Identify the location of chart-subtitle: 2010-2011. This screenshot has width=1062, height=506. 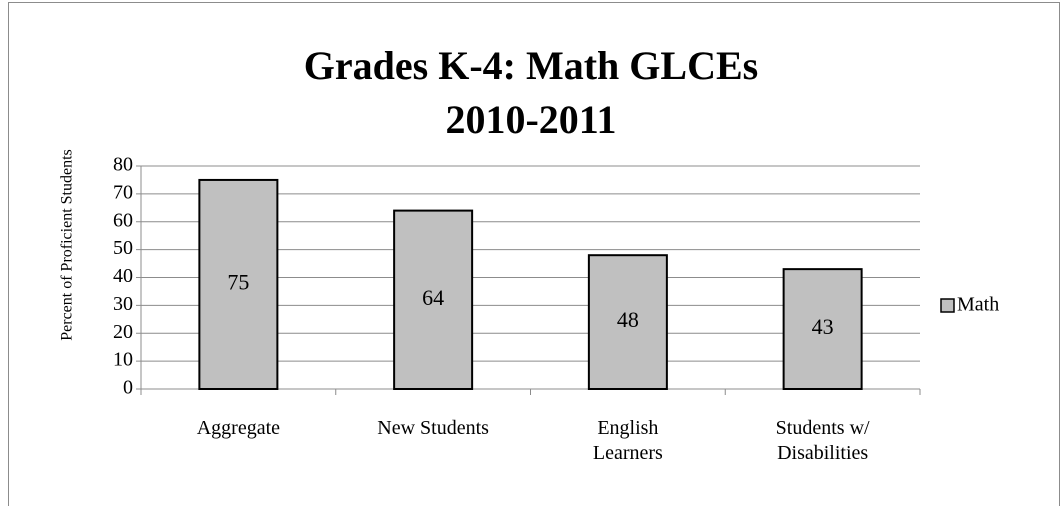
(530, 119).